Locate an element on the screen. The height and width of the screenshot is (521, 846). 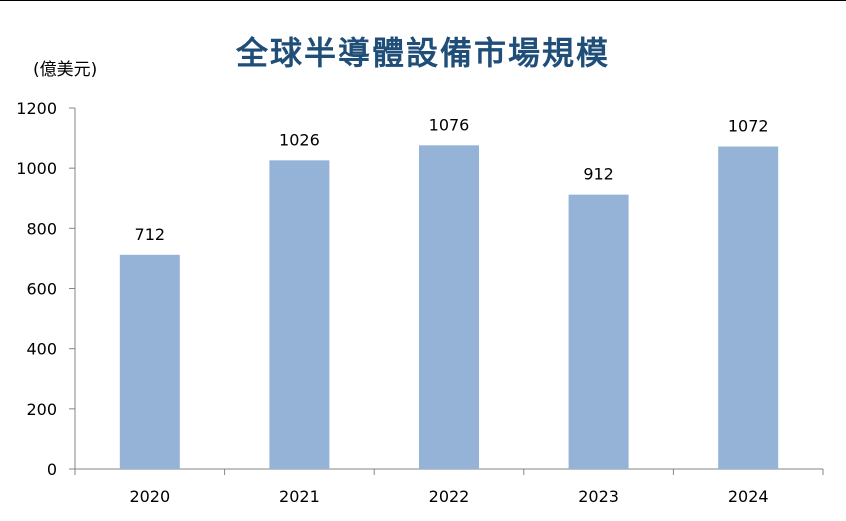
chart-title: 全球半導體設備市場規模 is located at coordinates (422, 53).